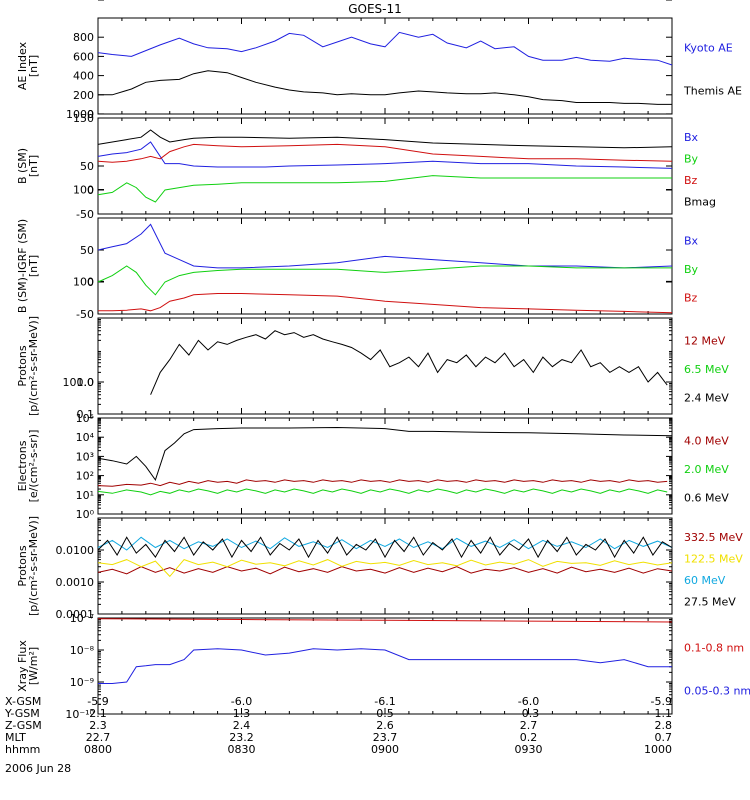 The width and height of the screenshot is (750, 800). Describe the element at coordinates (87, 250) in the screenshot. I see `y-tick-label: 50` at that location.